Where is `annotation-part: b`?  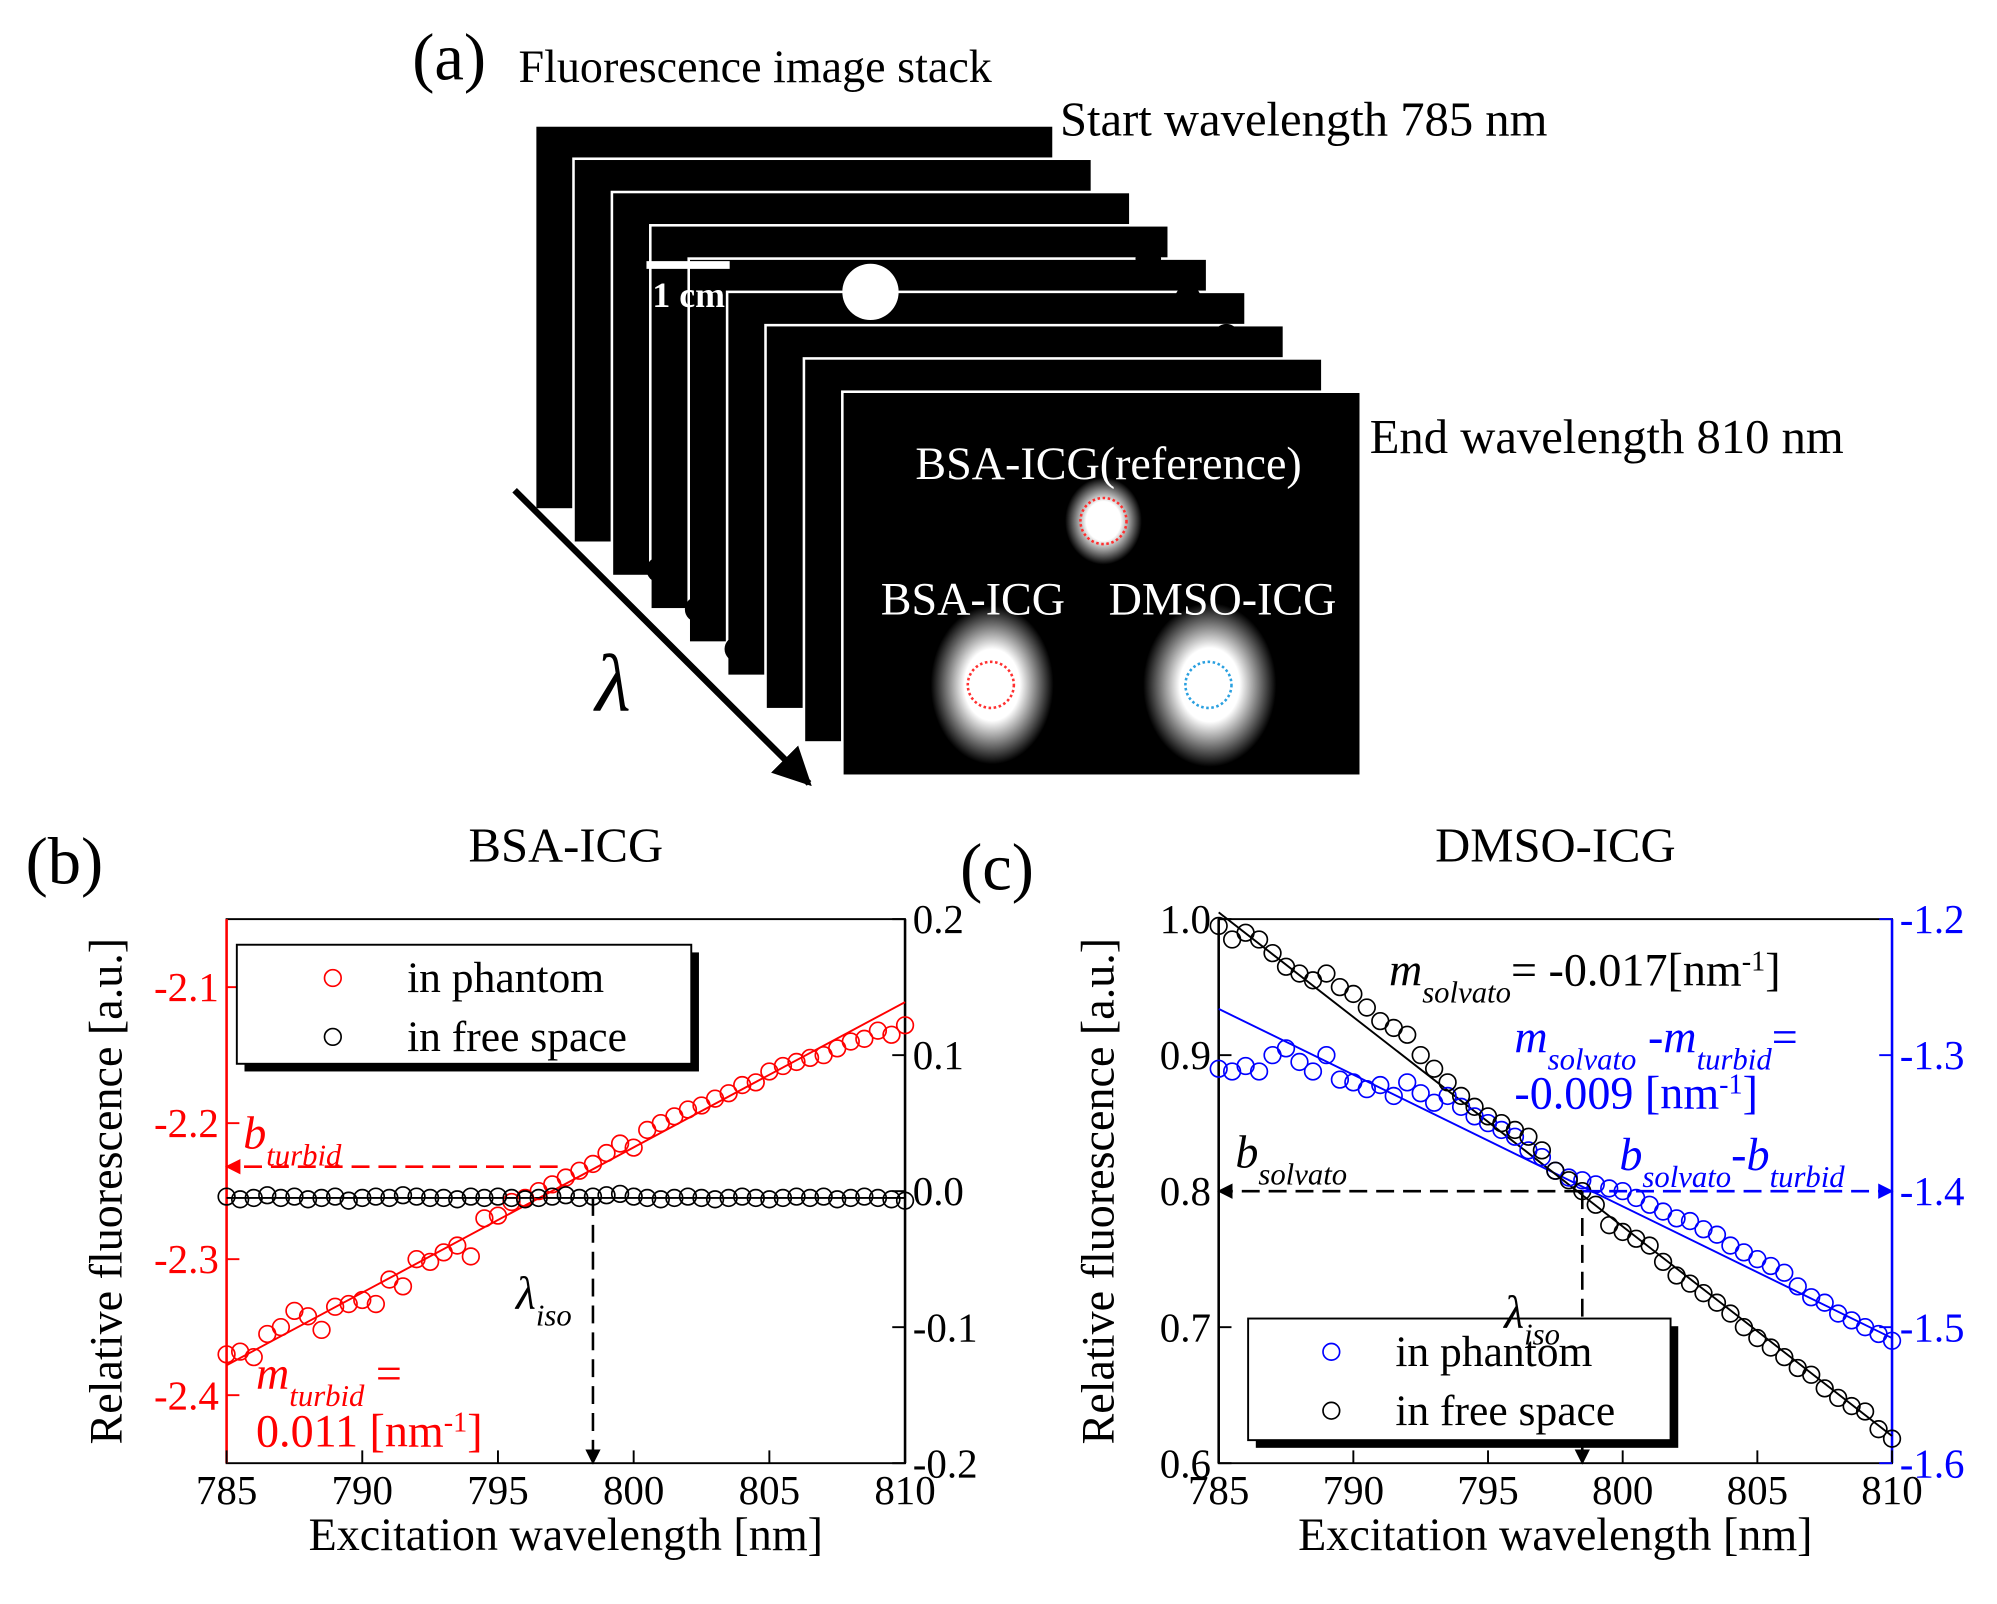
annotation-part: b is located at coordinates (1758, 1154).